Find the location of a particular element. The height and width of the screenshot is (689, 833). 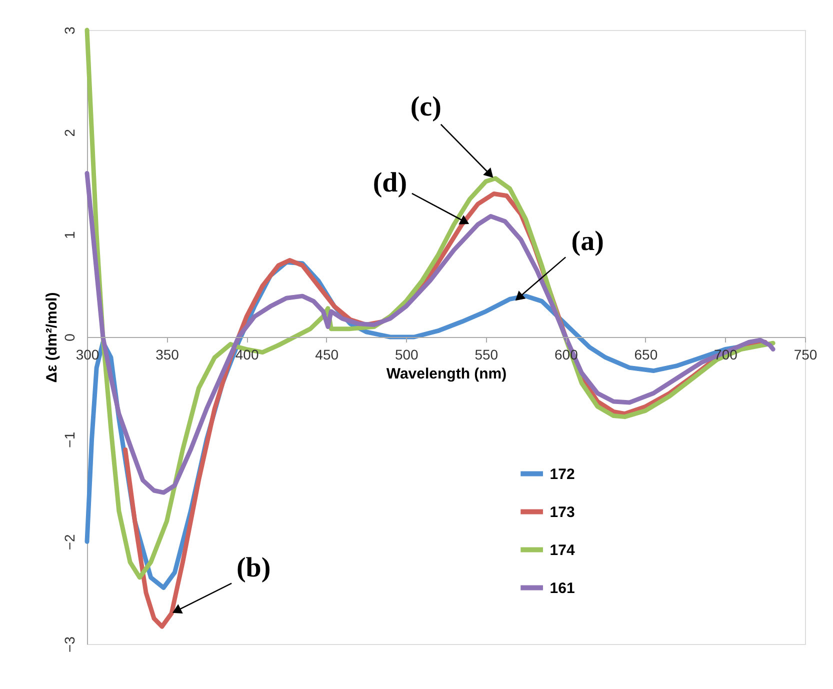

legend-label: 174 is located at coordinates (563, 550).